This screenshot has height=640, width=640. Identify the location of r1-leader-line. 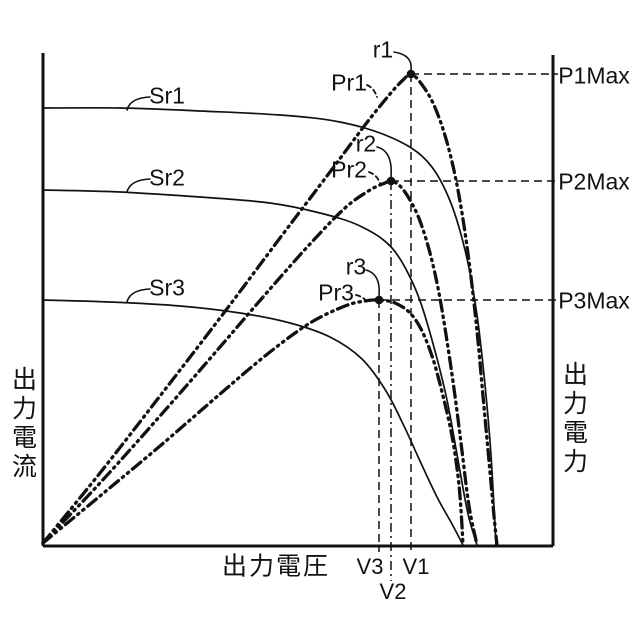
(402, 61).